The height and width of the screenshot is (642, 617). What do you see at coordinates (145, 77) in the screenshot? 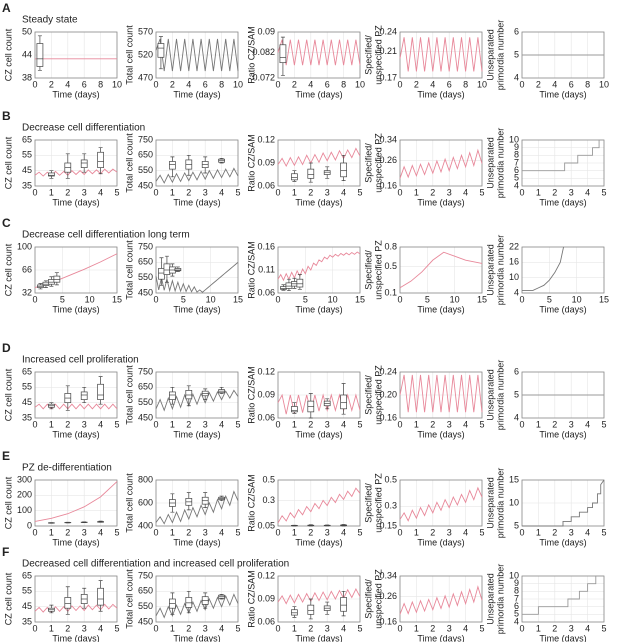
I see `y-tick-label: 470` at bounding box center [145, 77].